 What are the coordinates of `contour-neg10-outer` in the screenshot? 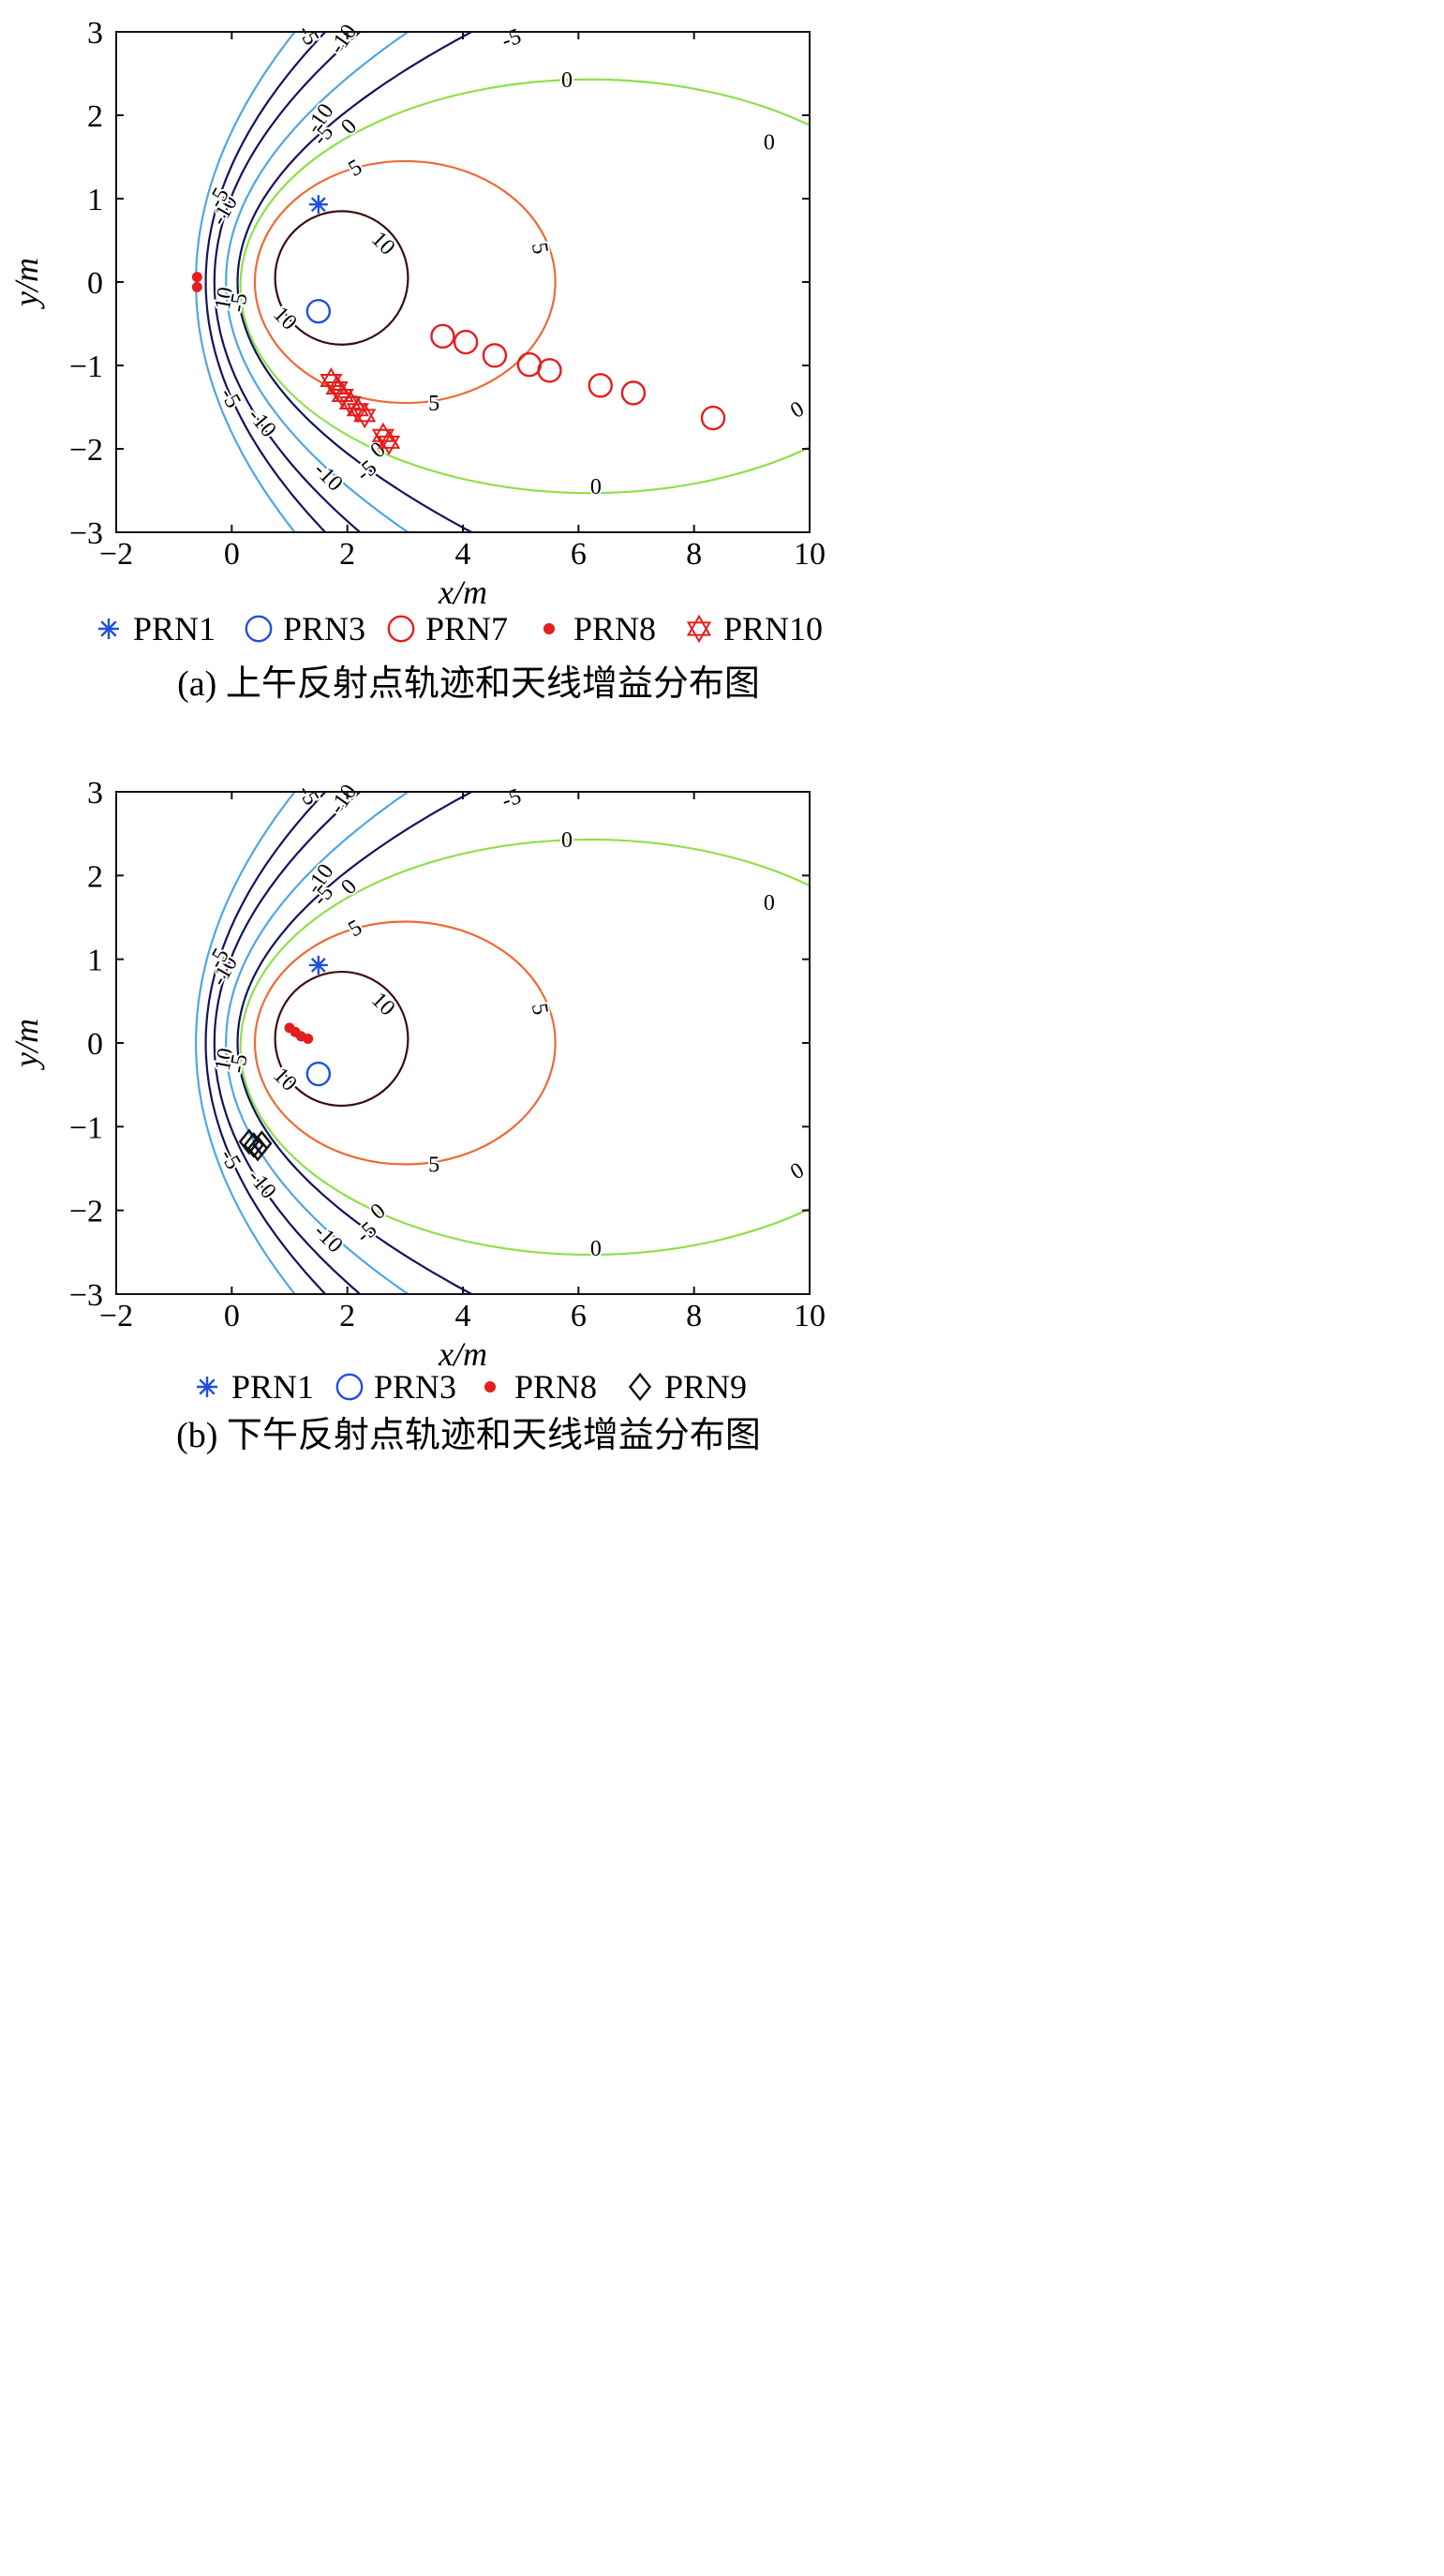 It's located at (355, 282).